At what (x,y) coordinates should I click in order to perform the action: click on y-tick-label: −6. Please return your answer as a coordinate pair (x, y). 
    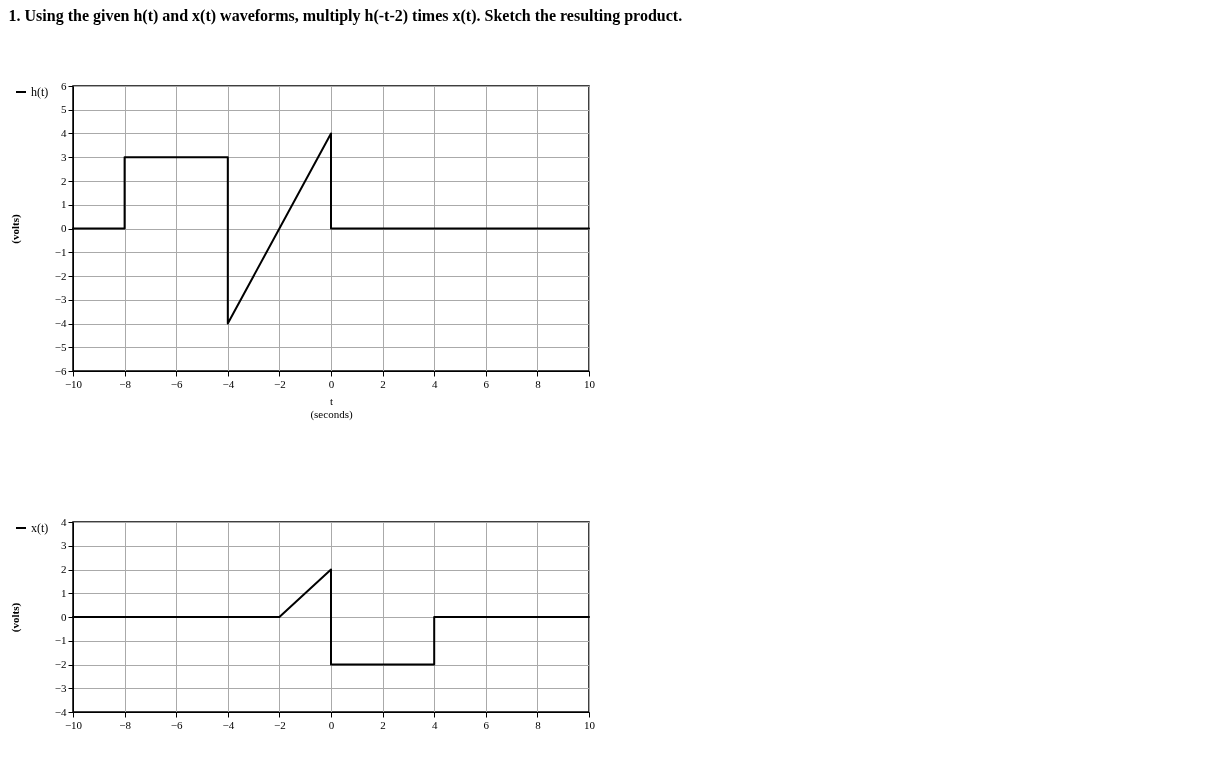
    Looking at the image, I should click on (60, 370).